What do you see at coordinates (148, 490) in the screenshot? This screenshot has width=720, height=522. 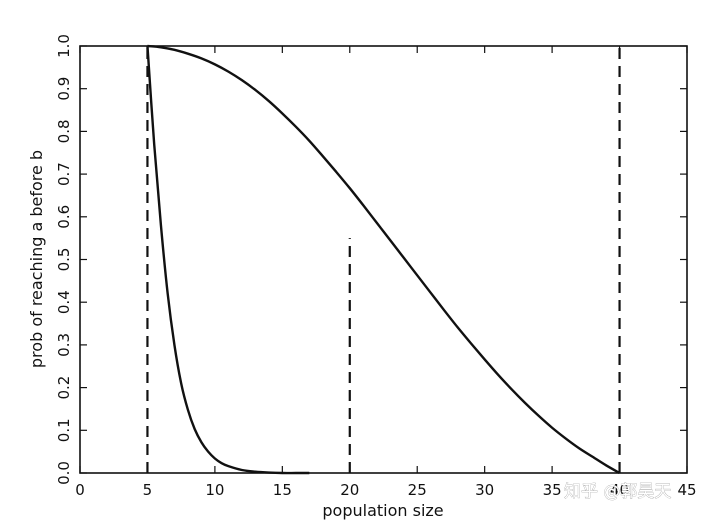 I see `x-tick-label: 5` at bounding box center [148, 490].